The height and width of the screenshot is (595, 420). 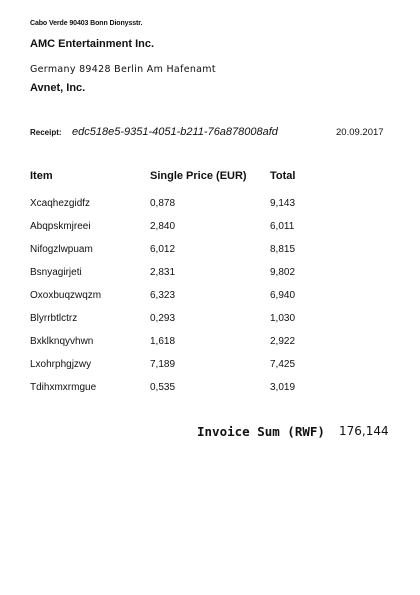 I want to click on item-total: 1,030, so click(x=283, y=318).